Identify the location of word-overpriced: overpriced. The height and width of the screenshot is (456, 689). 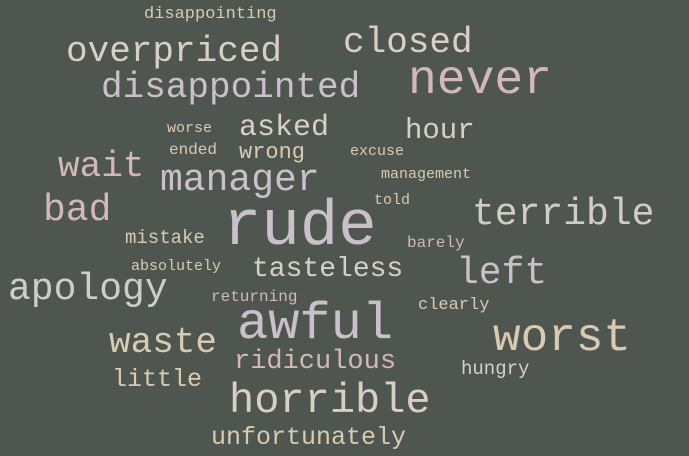
(174, 51).